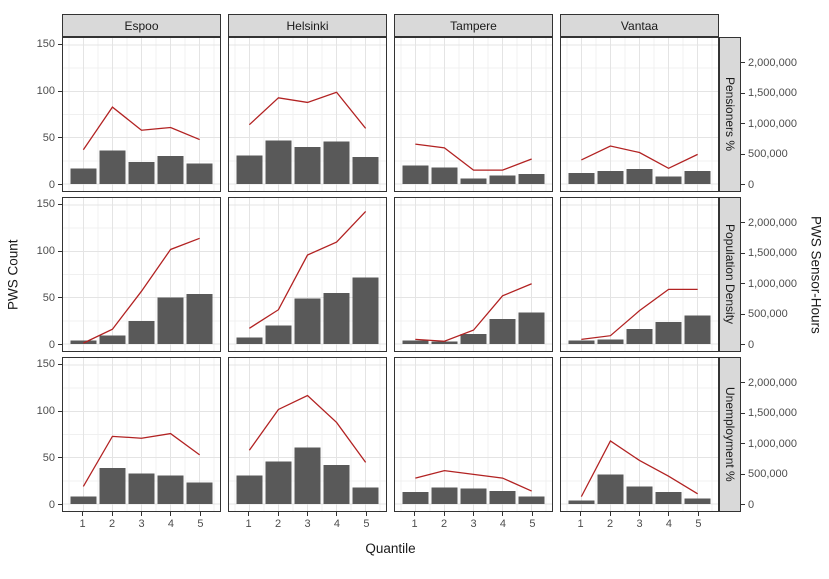 This screenshot has width=829, height=579. Describe the element at coordinates (45, 91) in the screenshot. I see `y-tick-label: 100` at that location.